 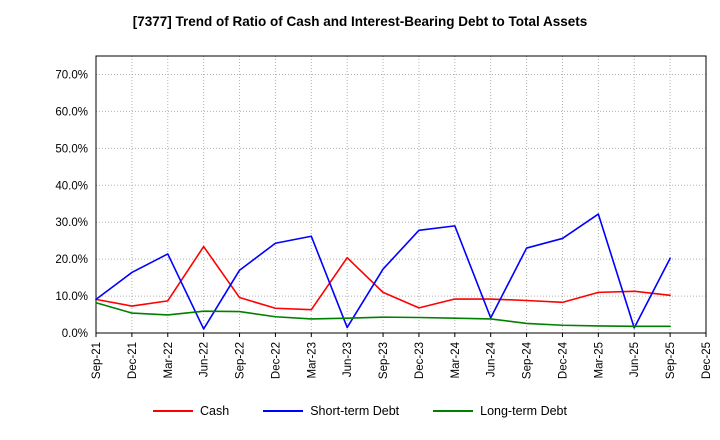 I want to click on y-axis-tick-label: 60.0%, so click(x=71, y=112).